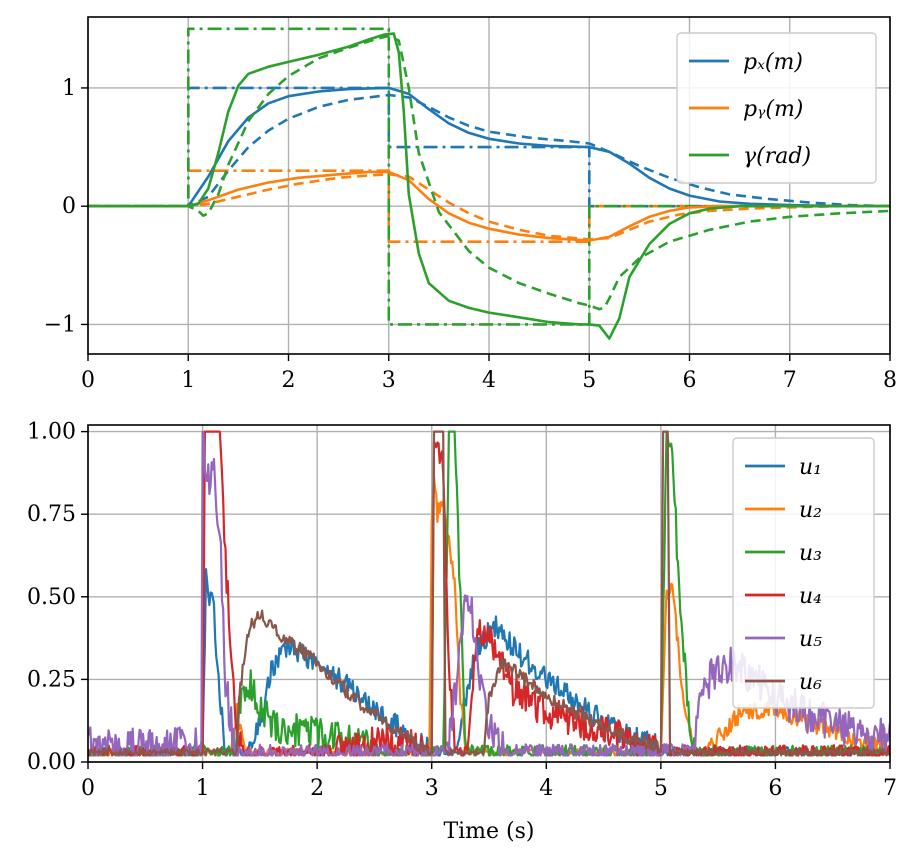 Image resolution: width=915 pixels, height=864 pixels. I want to click on series-py-measured, so click(489, 206).